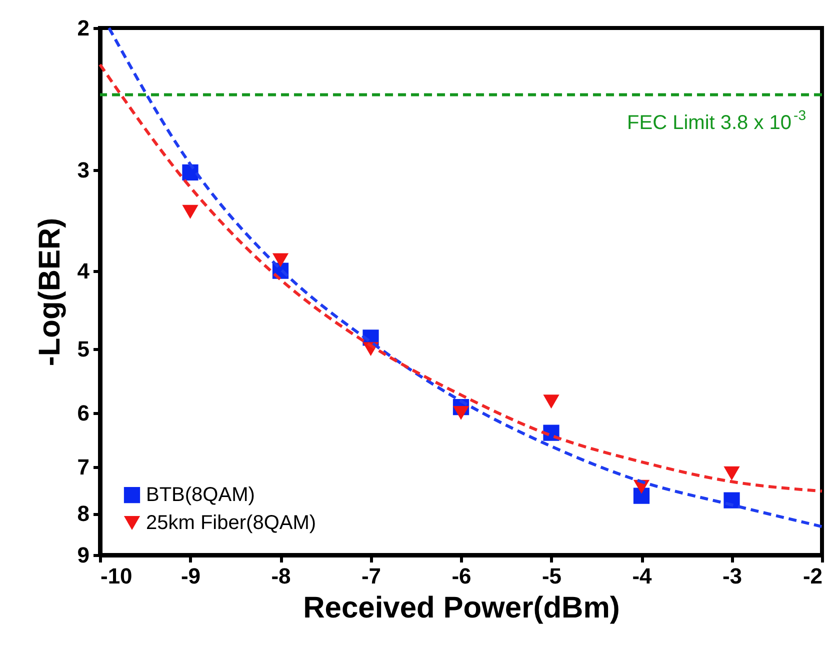 This screenshot has height=653, width=839. Describe the element at coordinates (83, 170) in the screenshot. I see `y-tick-label: 3` at that location.